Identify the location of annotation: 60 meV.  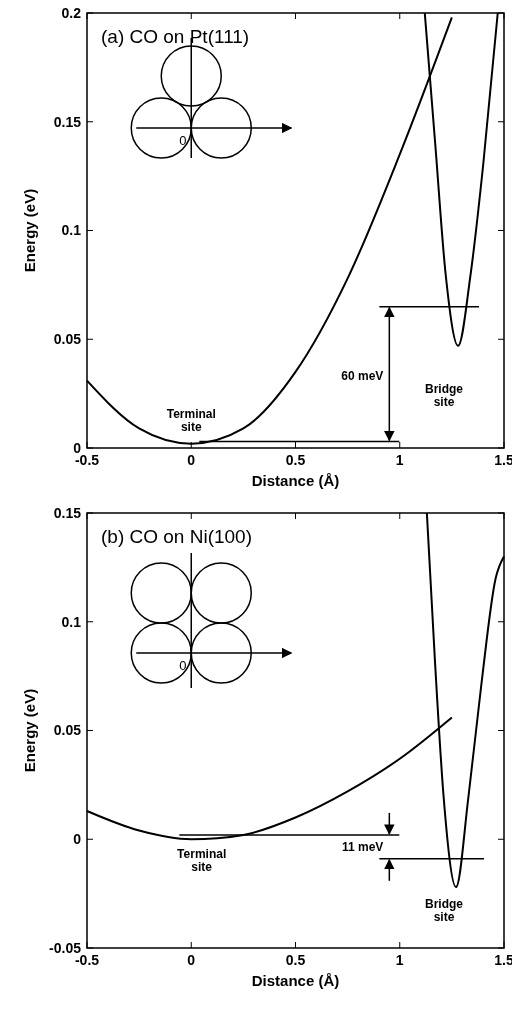
(362, 376).